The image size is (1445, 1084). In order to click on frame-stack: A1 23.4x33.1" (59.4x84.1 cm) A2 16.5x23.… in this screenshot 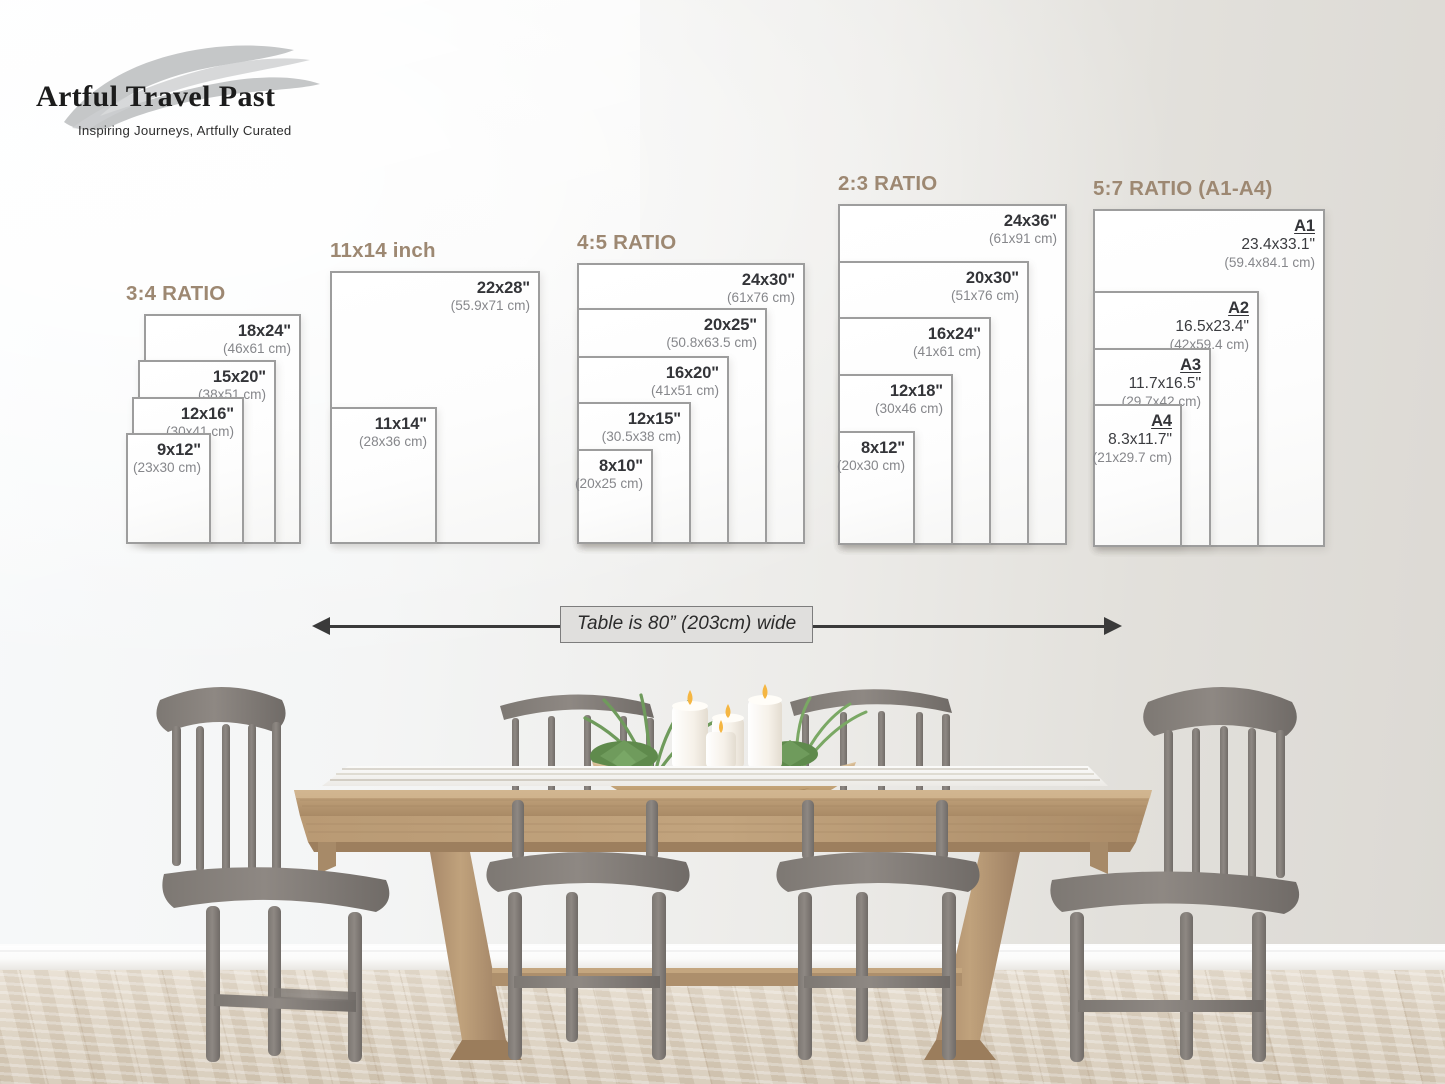, I will do `click(1209, 378)`.